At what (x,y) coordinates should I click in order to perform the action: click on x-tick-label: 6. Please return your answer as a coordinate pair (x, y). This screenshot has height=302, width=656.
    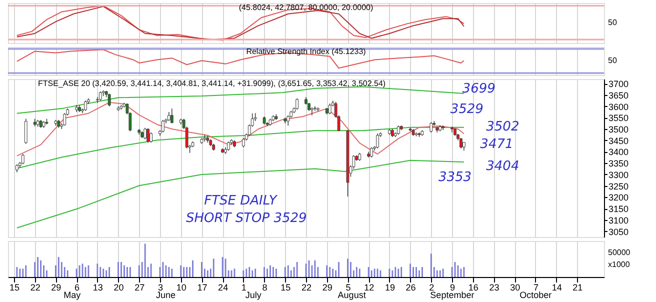
    Looking at the image, I should click on (77, 287).